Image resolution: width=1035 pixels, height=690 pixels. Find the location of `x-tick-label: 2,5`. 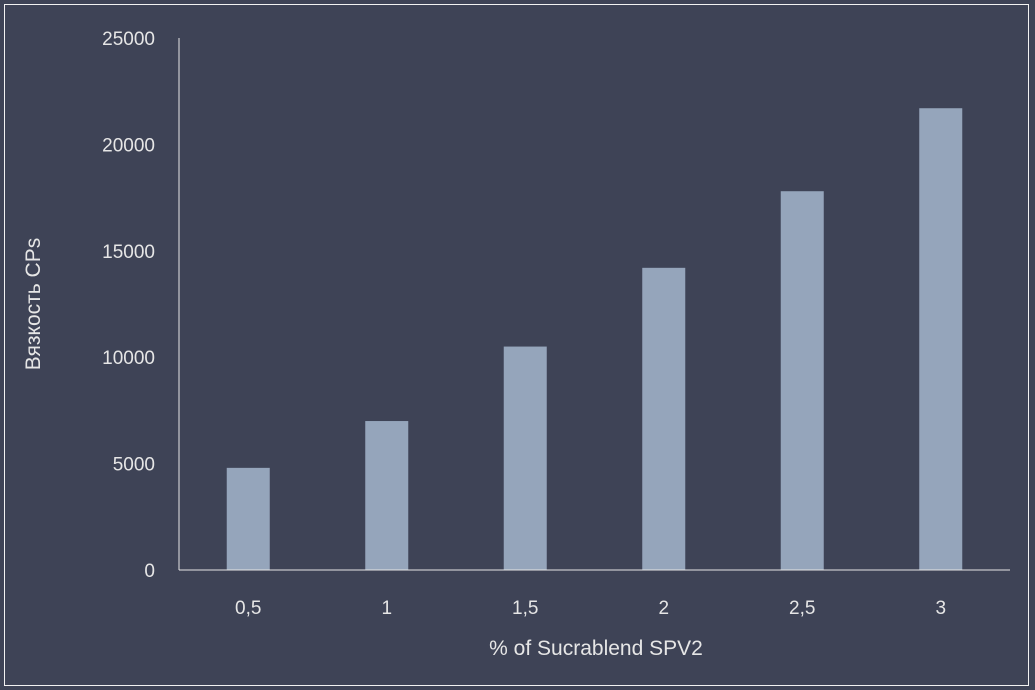

x-tick-label: 2,5 is located at coordinates (802, 608).